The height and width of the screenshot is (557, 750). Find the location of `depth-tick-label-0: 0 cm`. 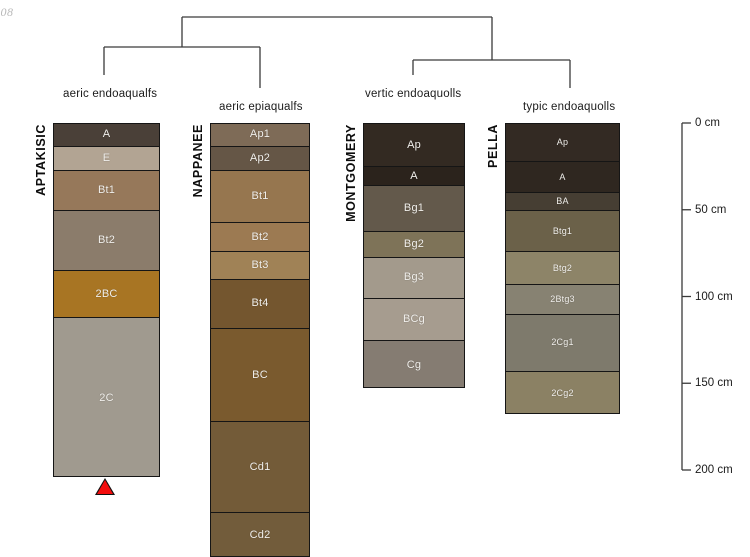

depth-tick-label-0: 0 cm is located at coordinates (707, 123).